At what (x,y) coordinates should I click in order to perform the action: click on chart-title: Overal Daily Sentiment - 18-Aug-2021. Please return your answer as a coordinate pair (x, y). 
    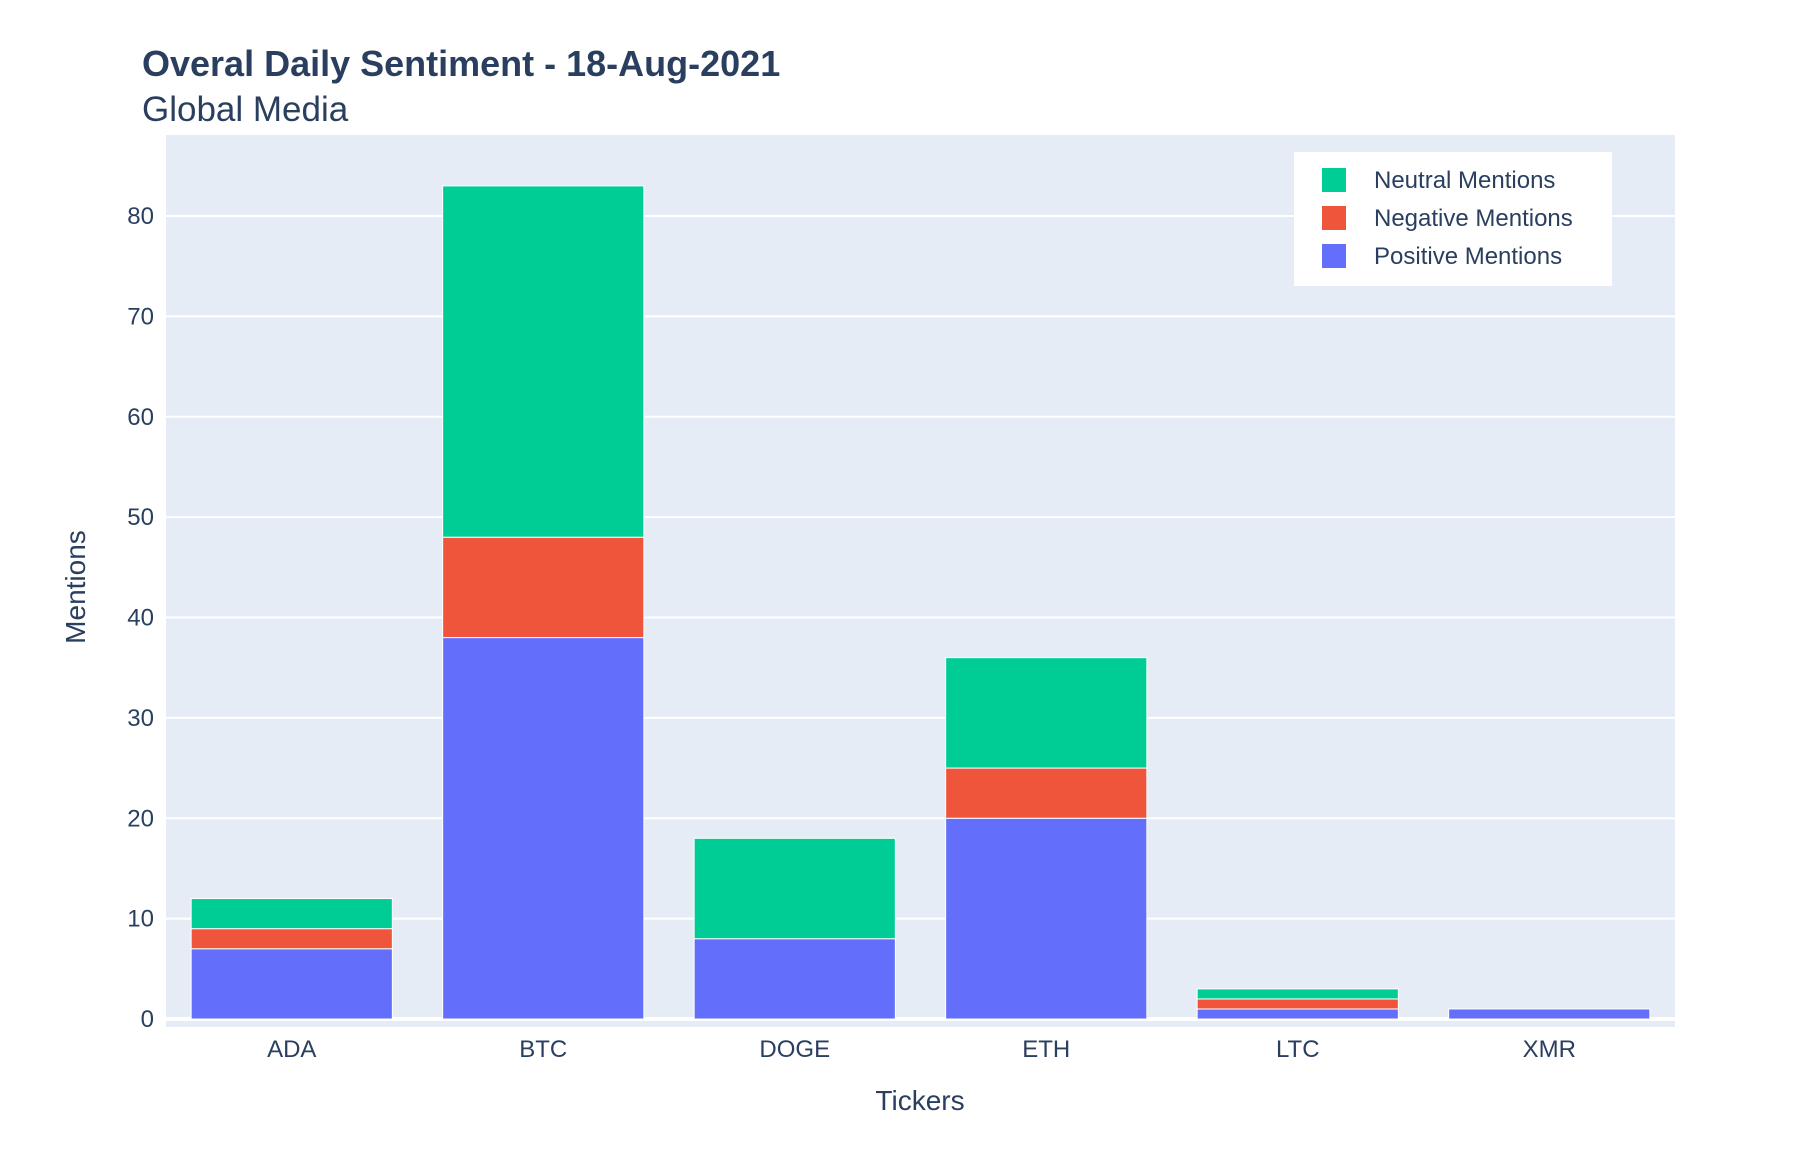
    Looking at the image, I should click on (461, 63).